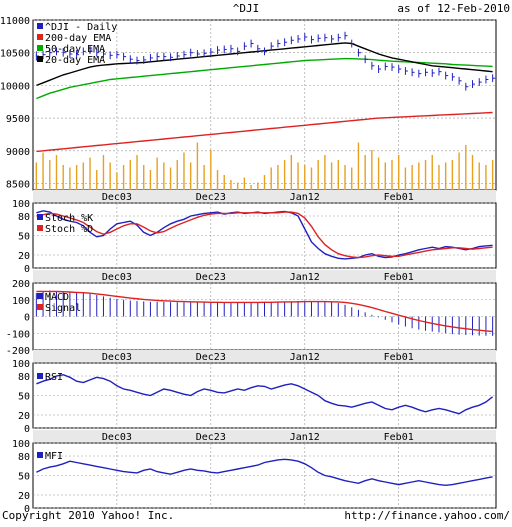 This screenshot has height=527, width=512. What do you see at coordinates (18, 184) in the screenshot?
I see `price-ytick-label: 8500` at bounding box center [18, 184].